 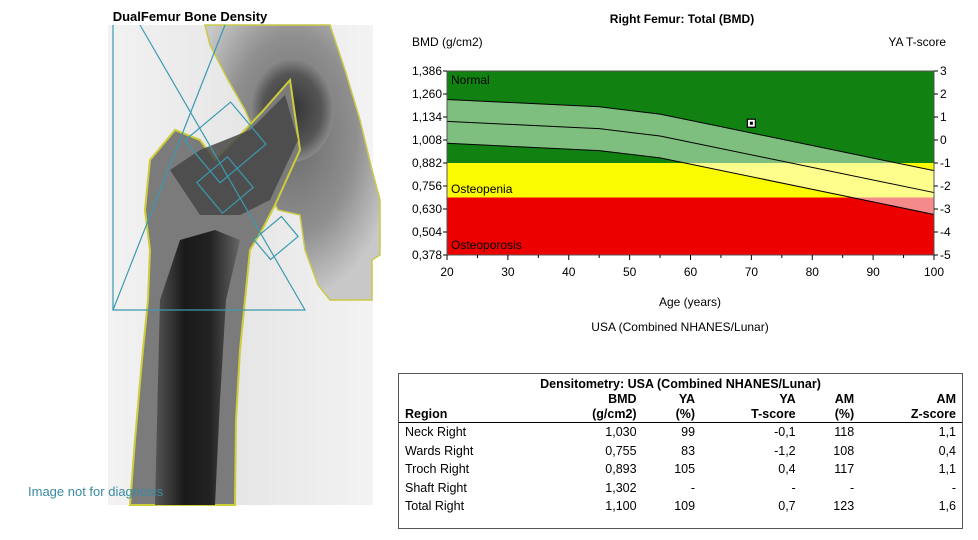 I want to click on y2-tick-label: 1, so click(x=943, y=117).